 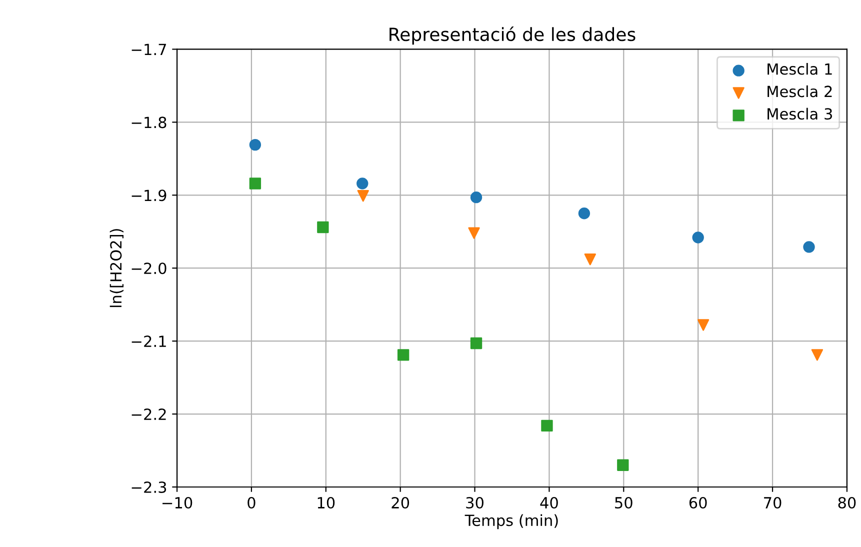 I want to click on x-axis-title: Temps (min), so click(x=511, y=522).